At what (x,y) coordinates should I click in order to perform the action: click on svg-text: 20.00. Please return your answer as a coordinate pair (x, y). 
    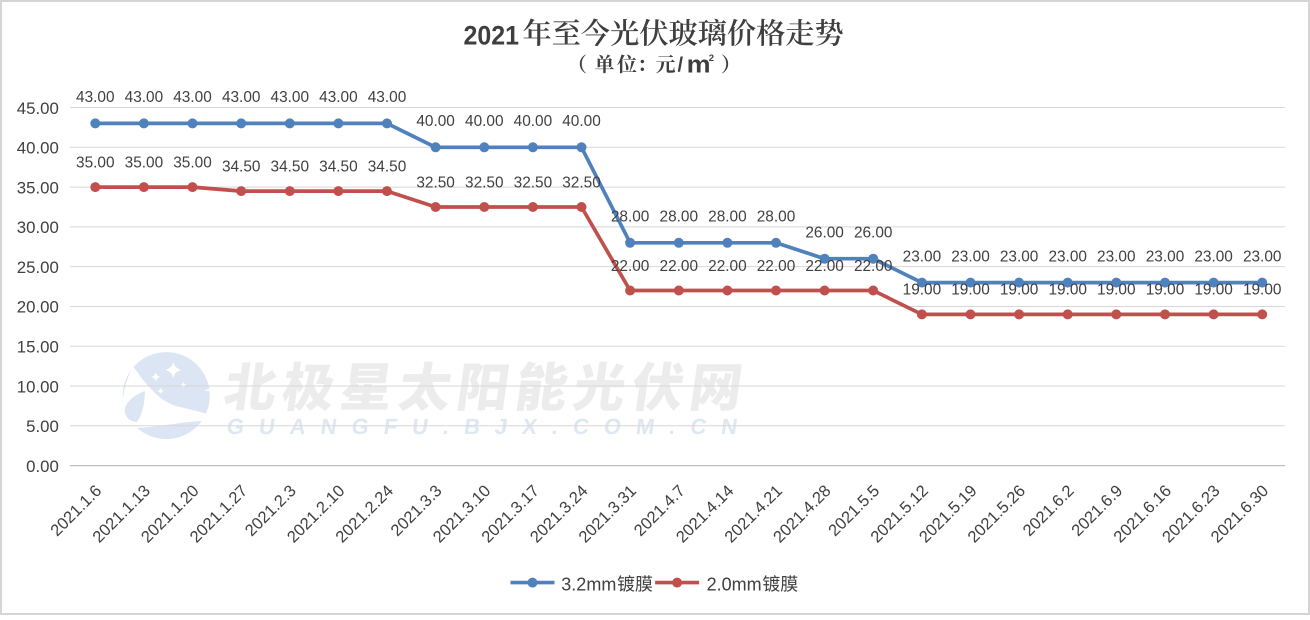
    Looking at the image, I should click on (38, 307).